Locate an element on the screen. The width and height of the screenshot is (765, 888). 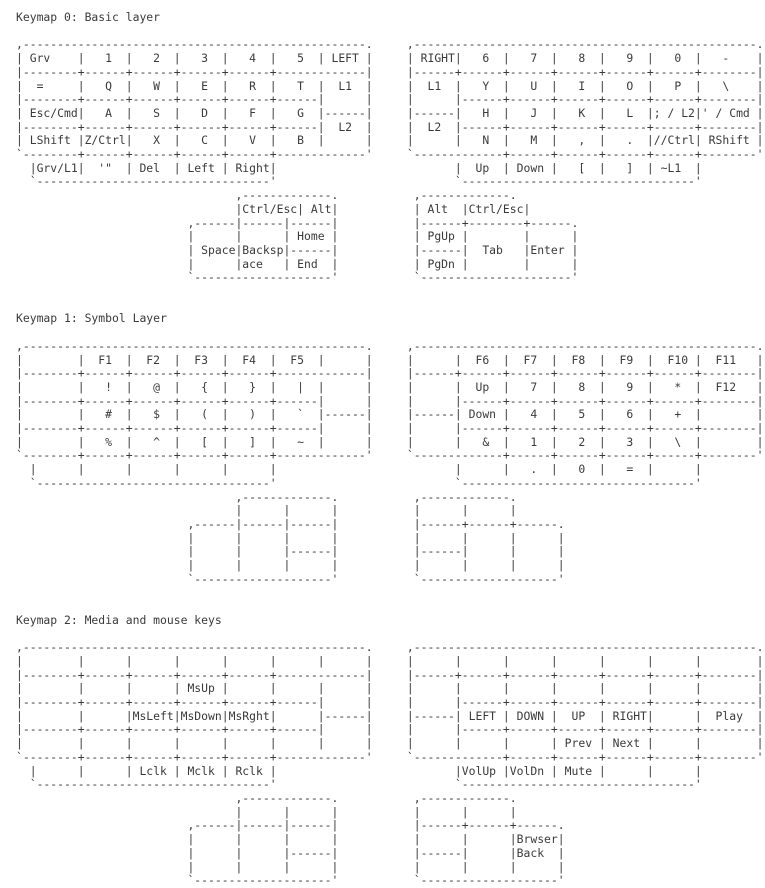
keymap-2-title: Keymap 2: Media and mouse keys is located at coordinates (119, 619).